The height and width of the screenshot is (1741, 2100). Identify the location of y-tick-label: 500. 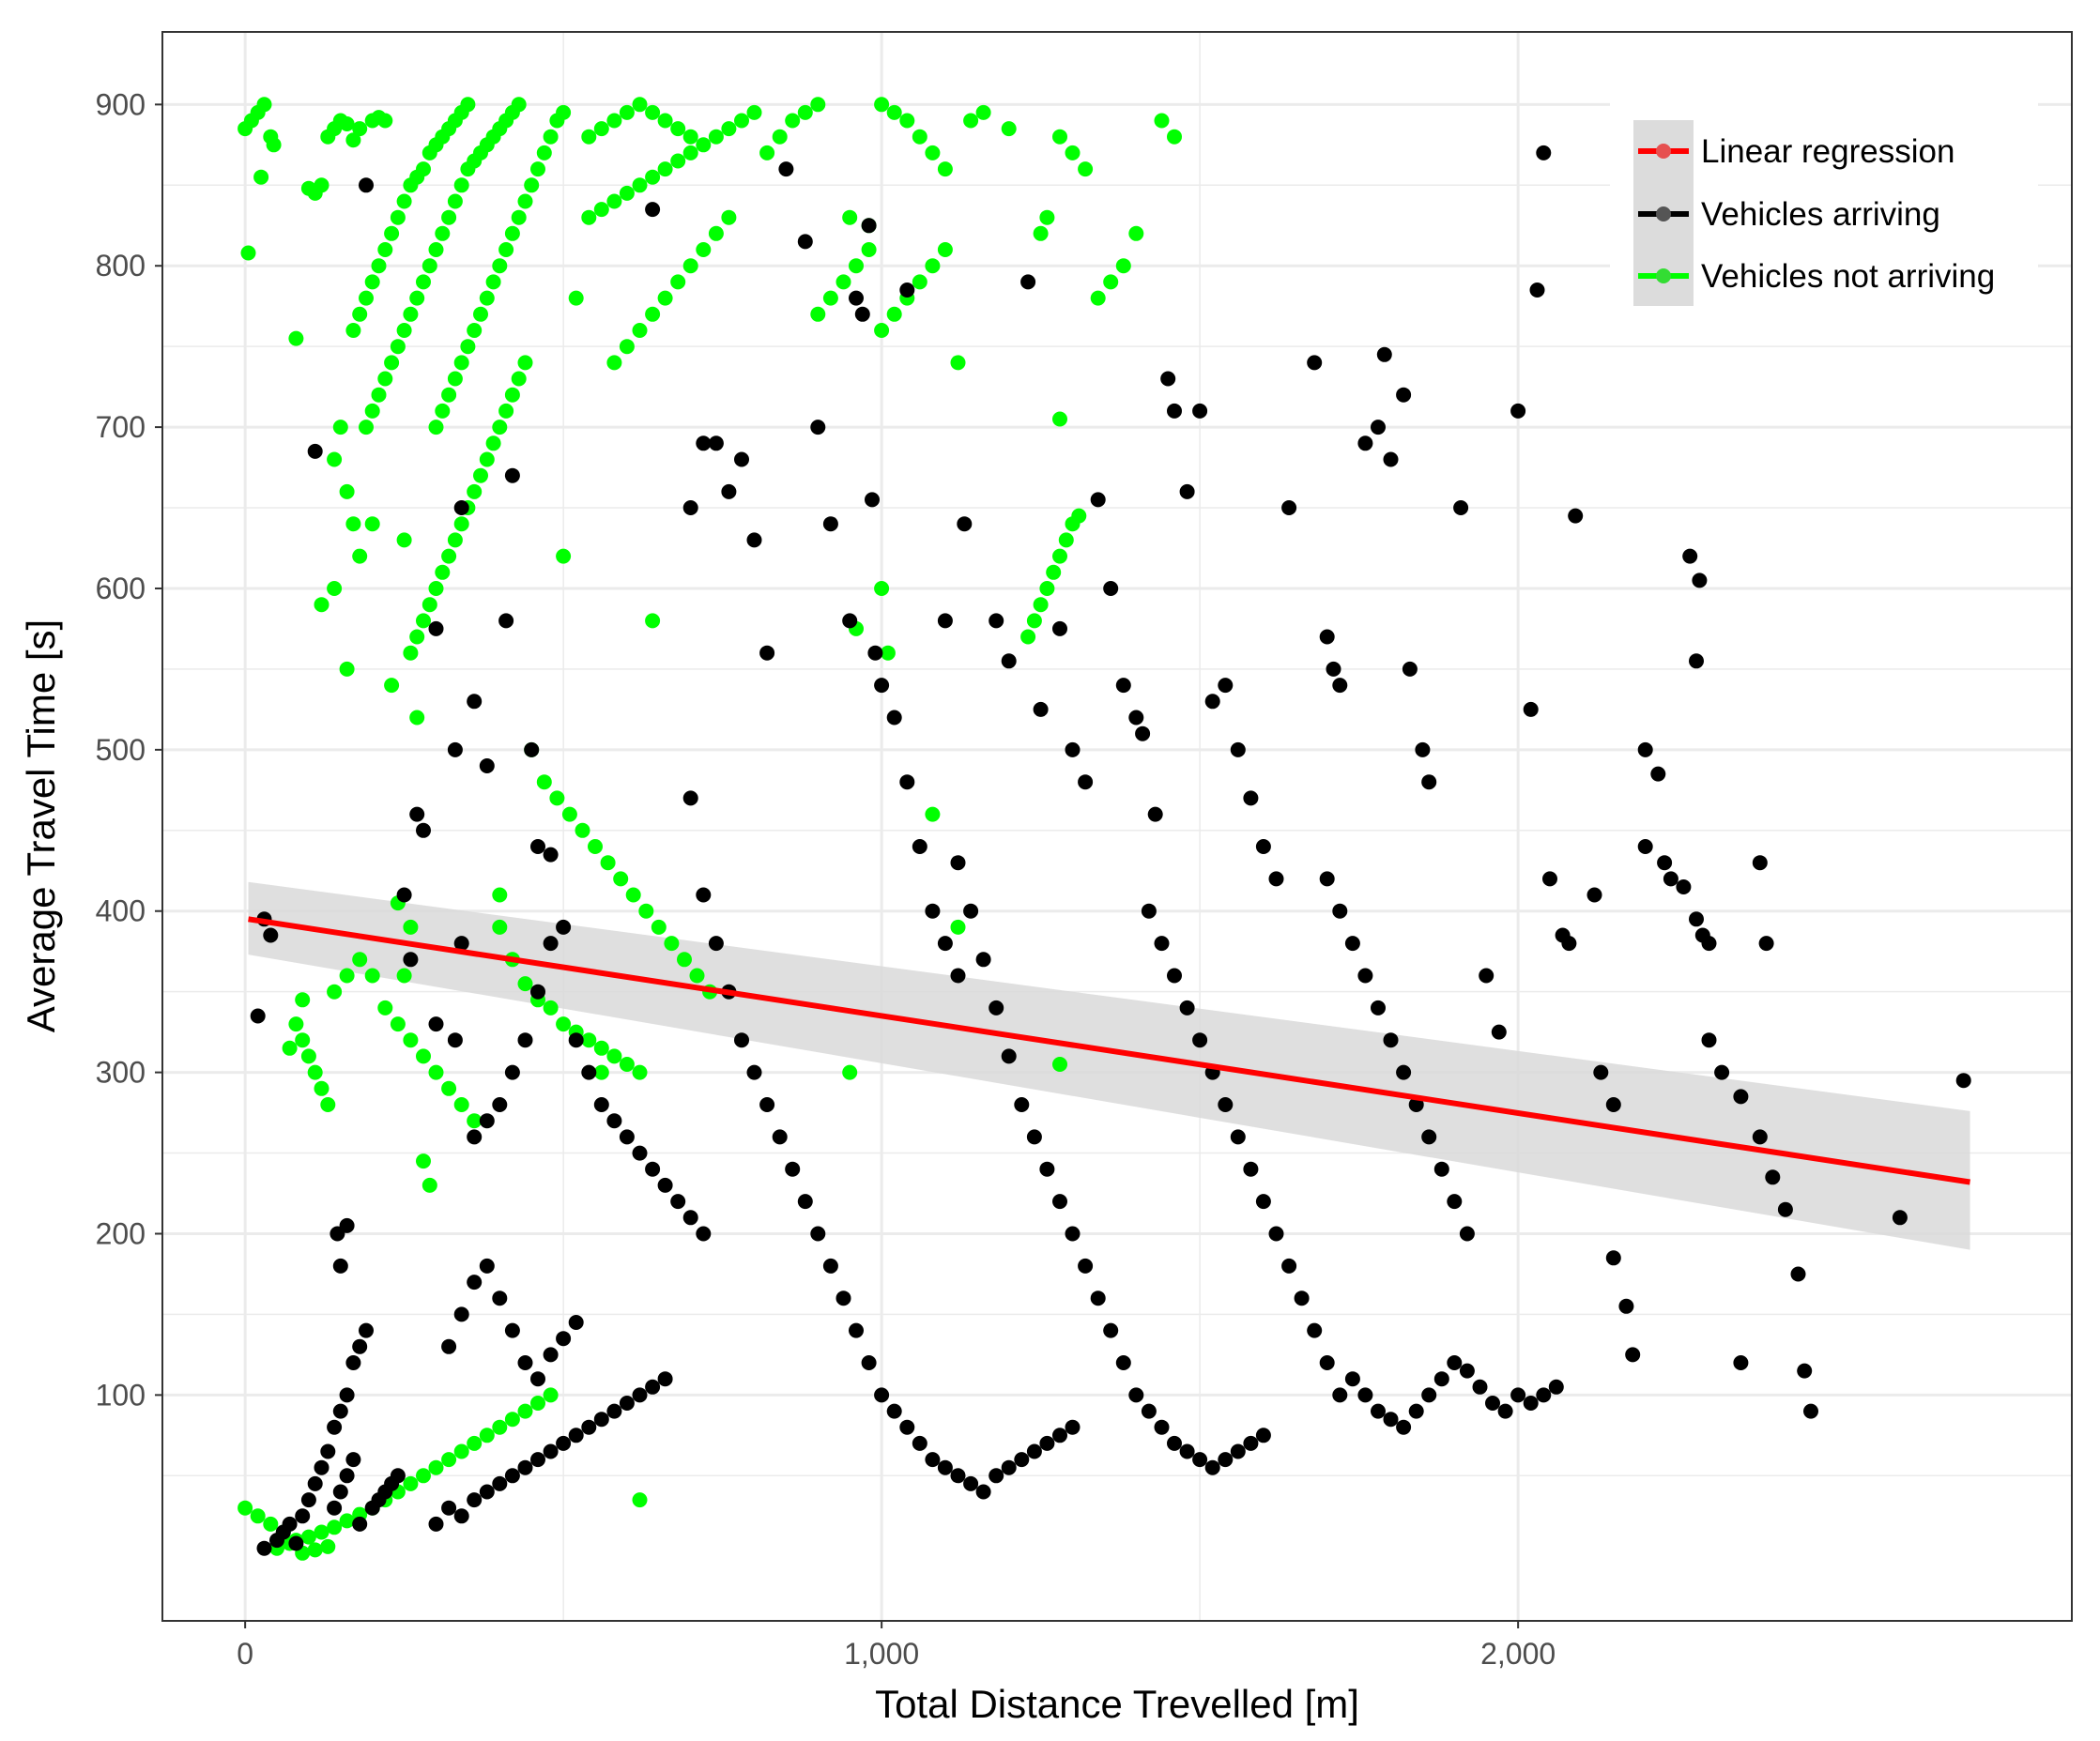
(121, 750).